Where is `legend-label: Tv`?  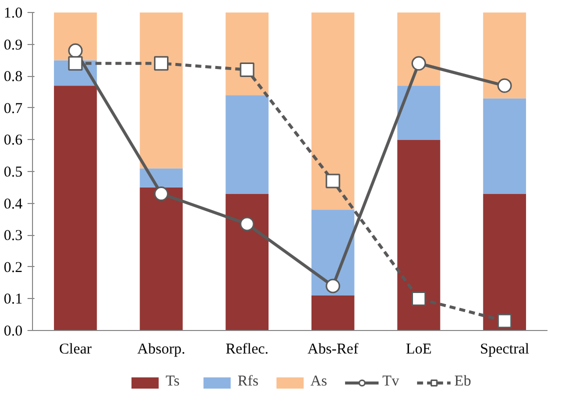
legend-label: Tv is located at coordinates (391, 382).